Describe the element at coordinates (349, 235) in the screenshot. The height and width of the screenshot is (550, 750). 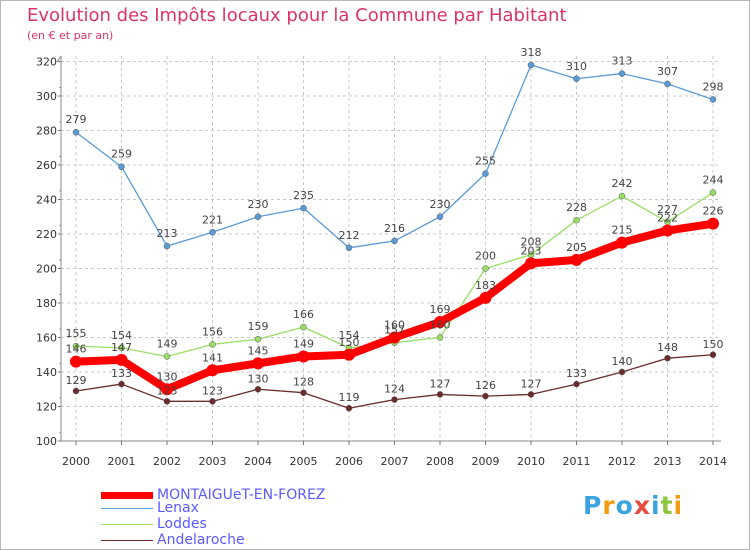
I see `data-label: 212` at that location.